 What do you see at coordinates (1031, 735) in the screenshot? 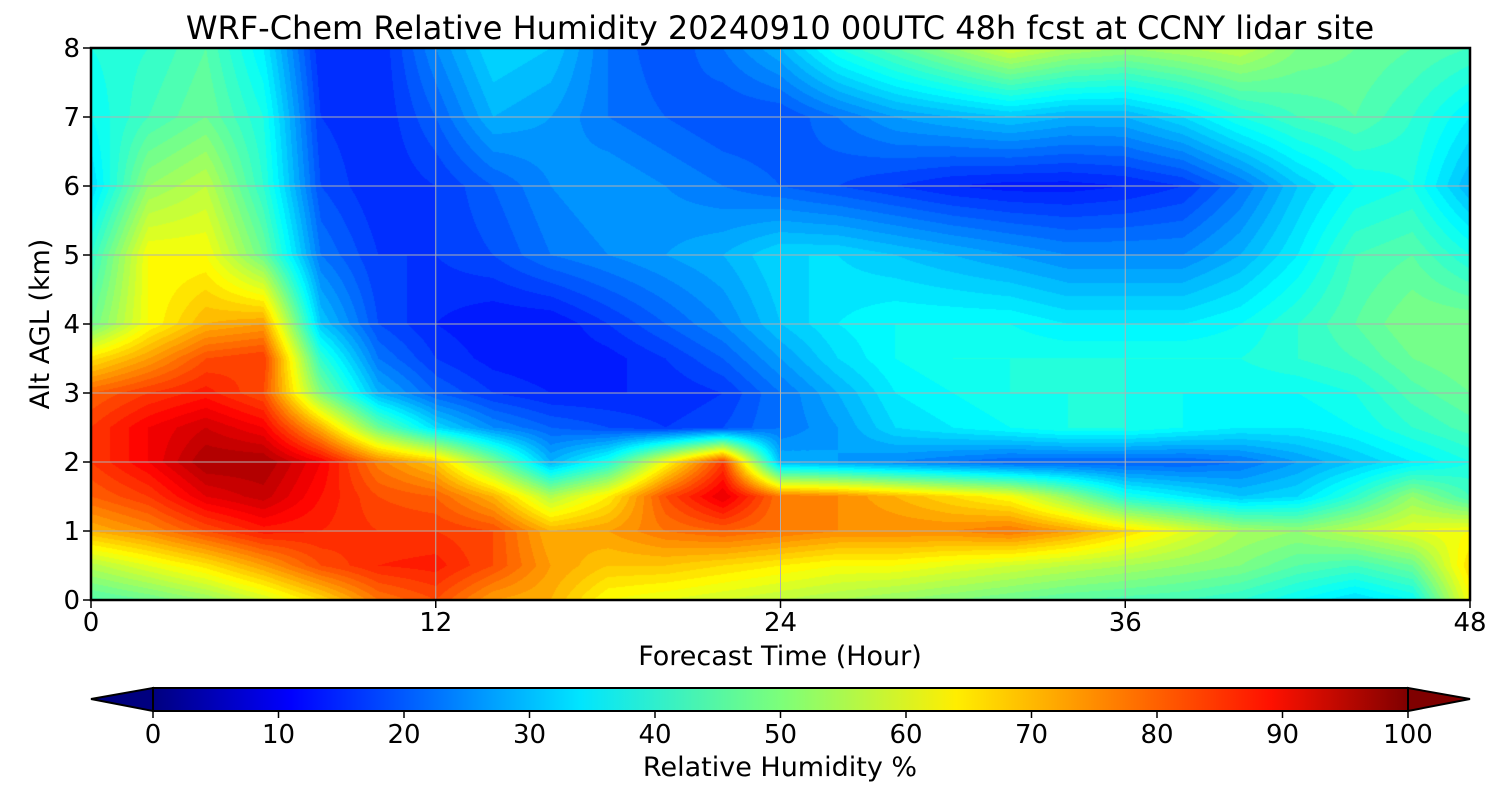
I see `colorbar-tick-label: 70` at bounding box center [1031, 735].